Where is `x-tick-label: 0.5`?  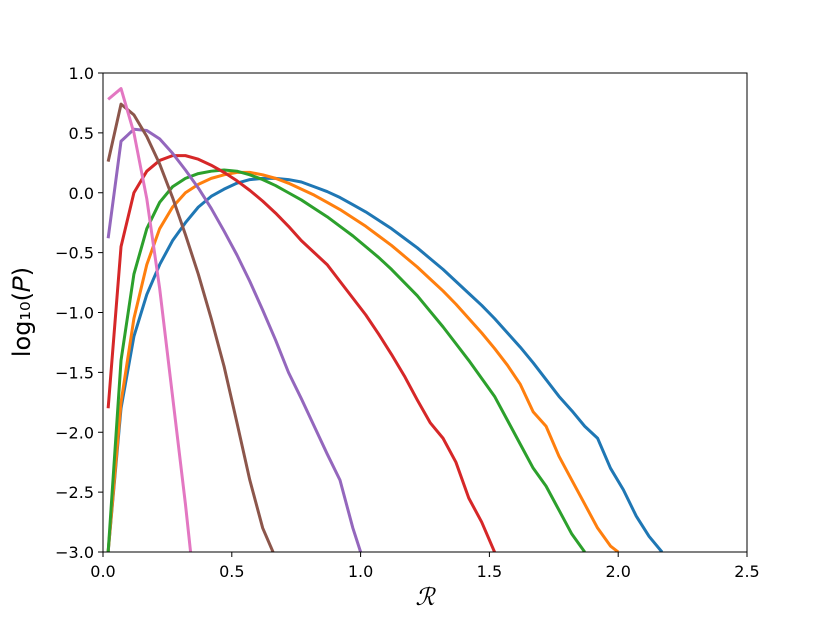 x-tick-label: 0.5 is located at coordinates (231, 571).